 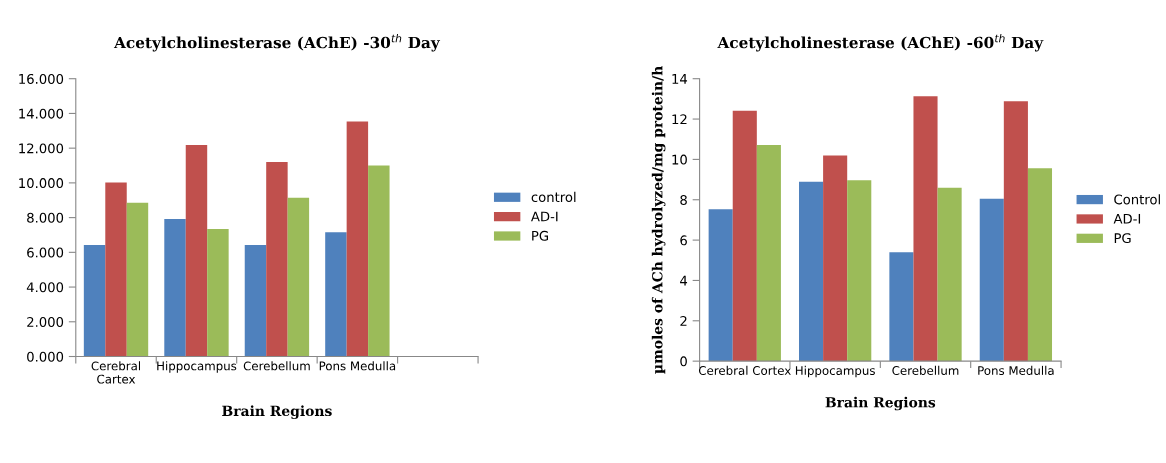 I want to click on y-tick-label: 8, so click(x=683, y=199).